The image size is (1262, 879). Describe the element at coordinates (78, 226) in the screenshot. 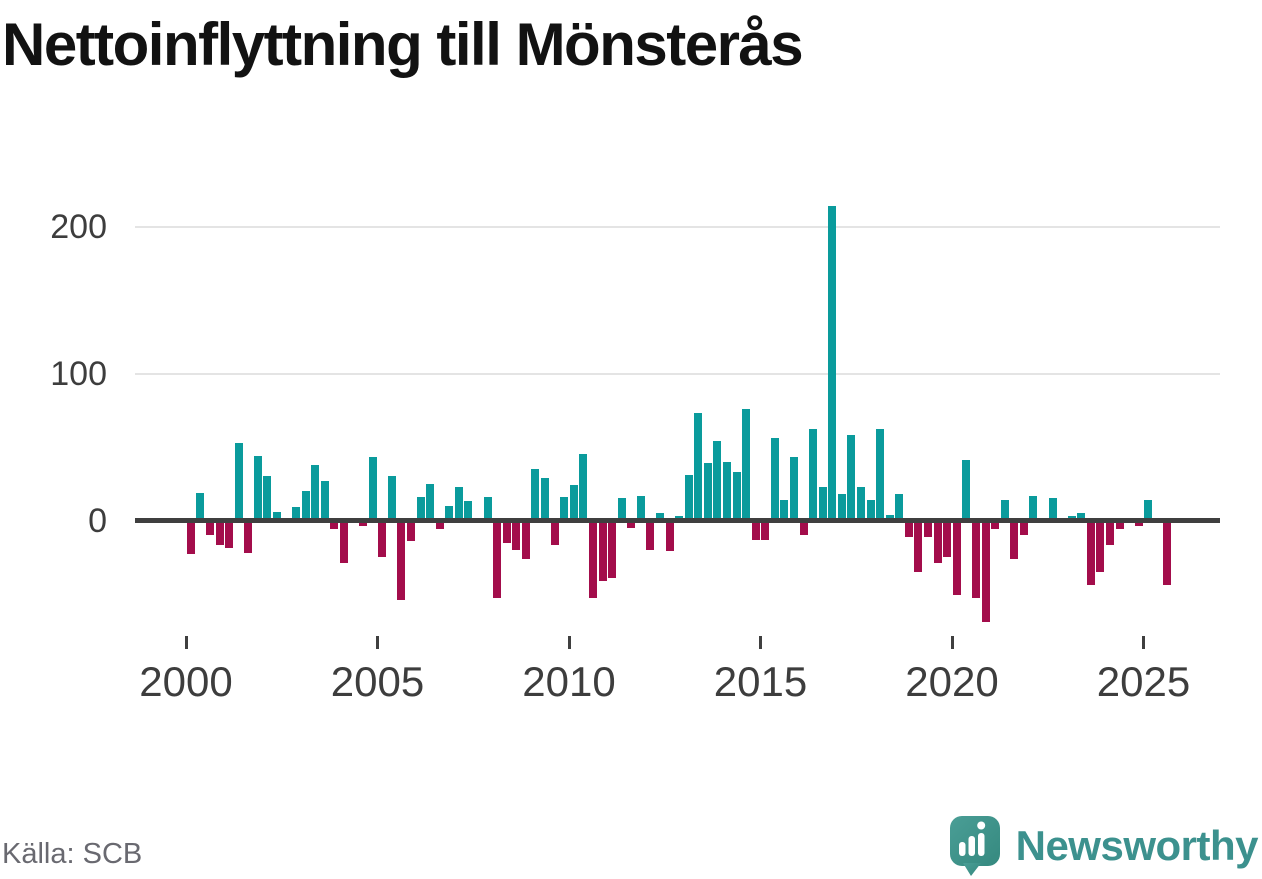

I see `y-axis-label-200: 200` at that location.